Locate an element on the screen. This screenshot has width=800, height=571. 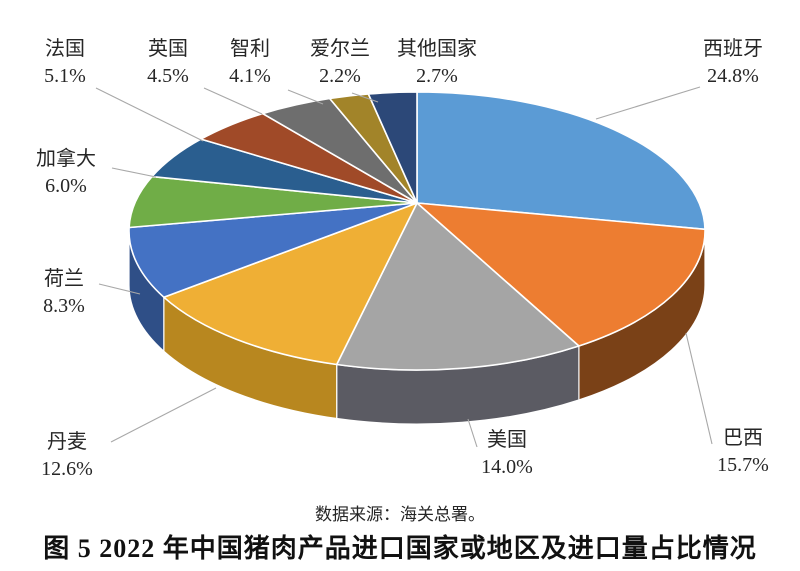
label-france: 法国 5.1% is located at coordinates (65, 63).